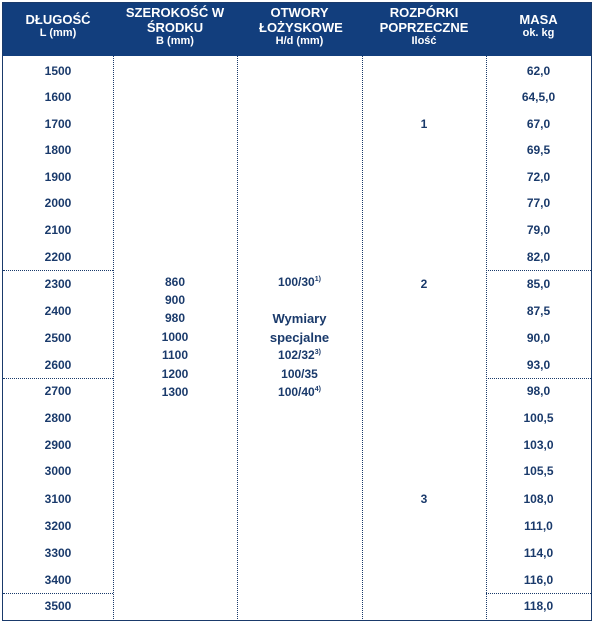  I want to click on mass-value: 118,0, so click(538, 606).